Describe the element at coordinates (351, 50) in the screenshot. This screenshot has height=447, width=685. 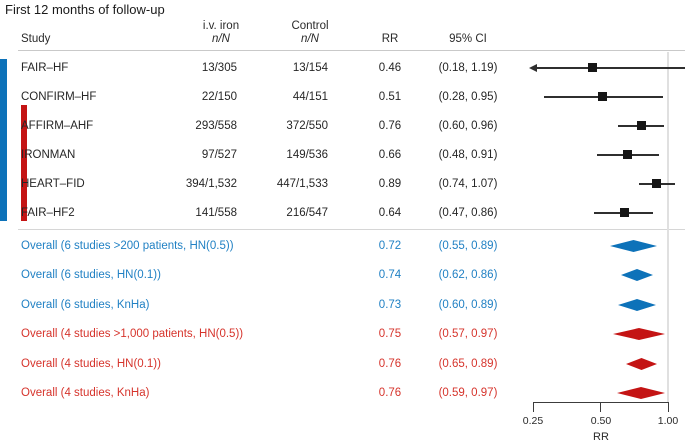
I see `header-rule` at that location.